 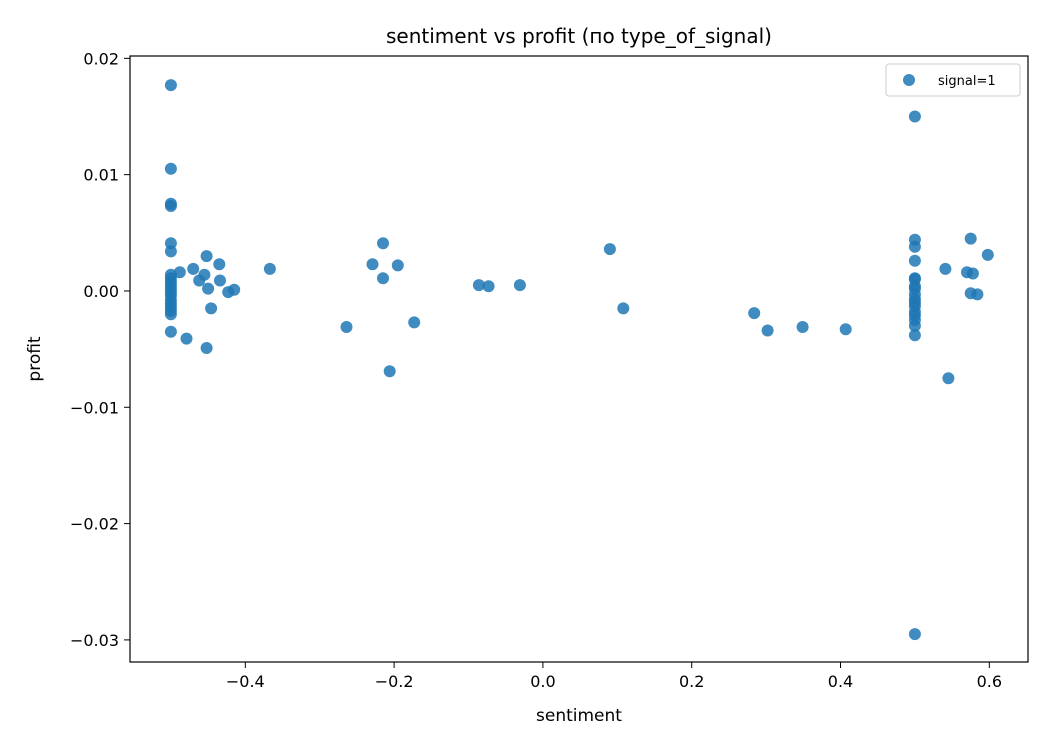 What do you see at coordinates (967, 81) in the screenshot?
I see `legend-label: signal=1` at bounding box center [967, 81].